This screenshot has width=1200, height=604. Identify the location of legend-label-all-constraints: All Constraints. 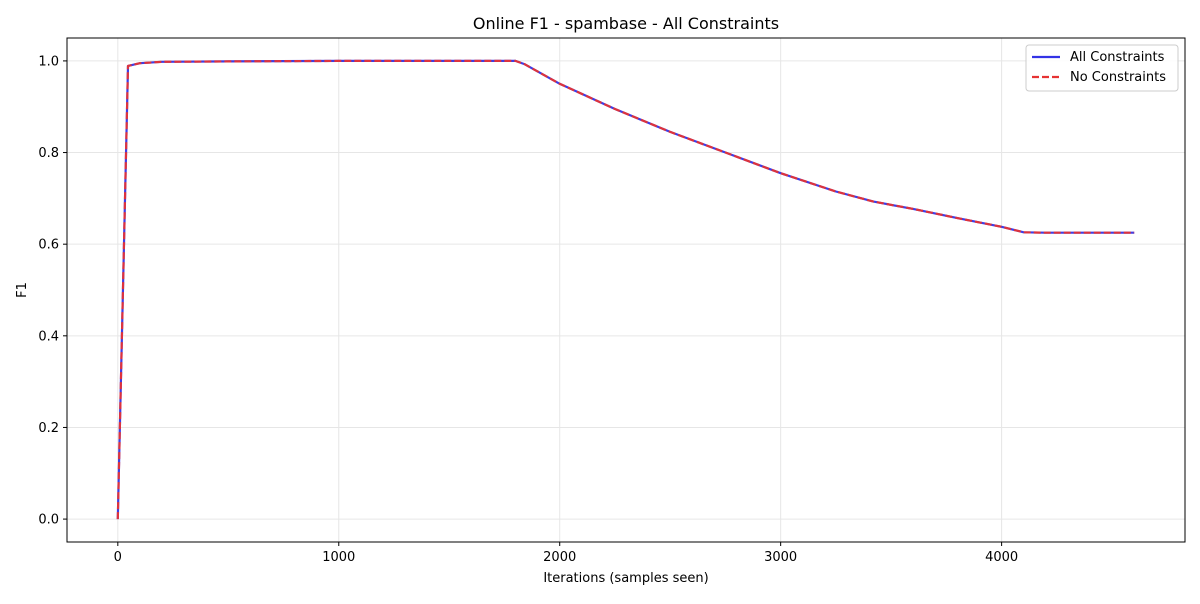
(1117, 57).